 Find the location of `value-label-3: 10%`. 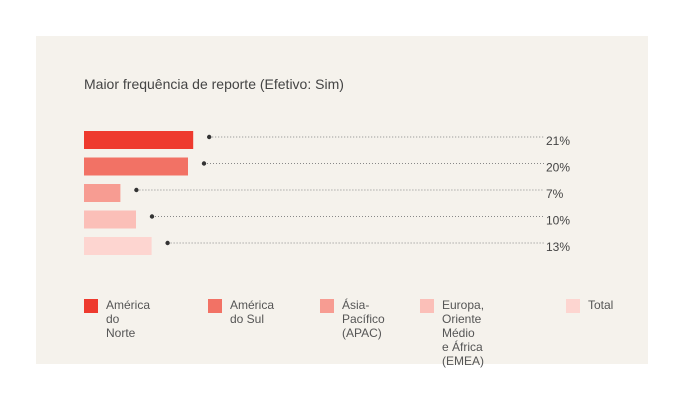

value-label-3: 10% is located at coordinates (558, 221).